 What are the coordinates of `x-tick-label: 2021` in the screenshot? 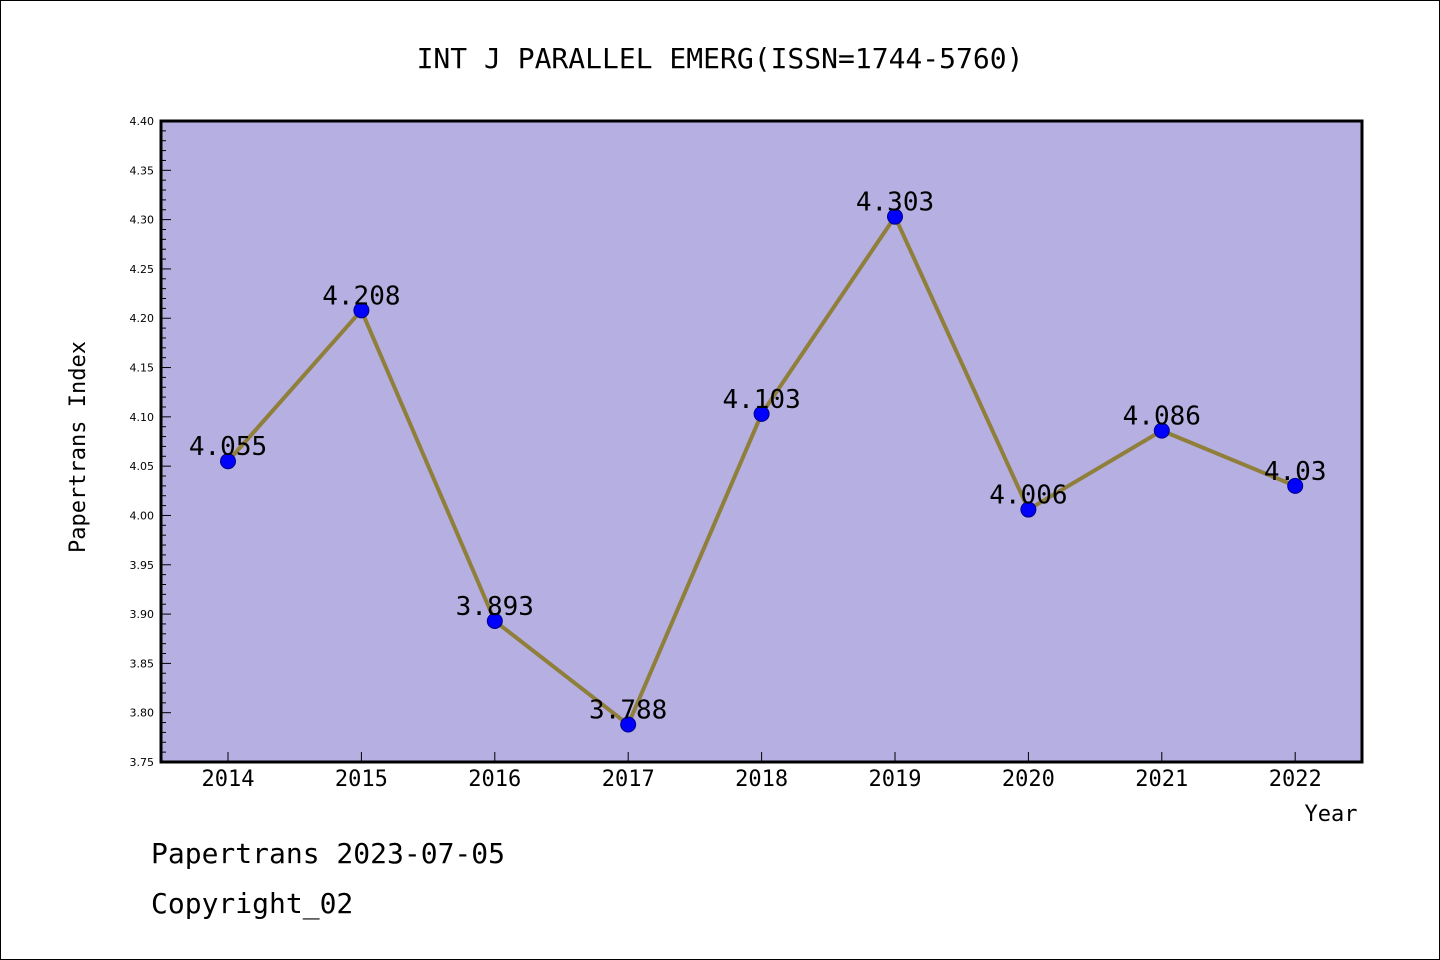 It's located at (1161, 779).